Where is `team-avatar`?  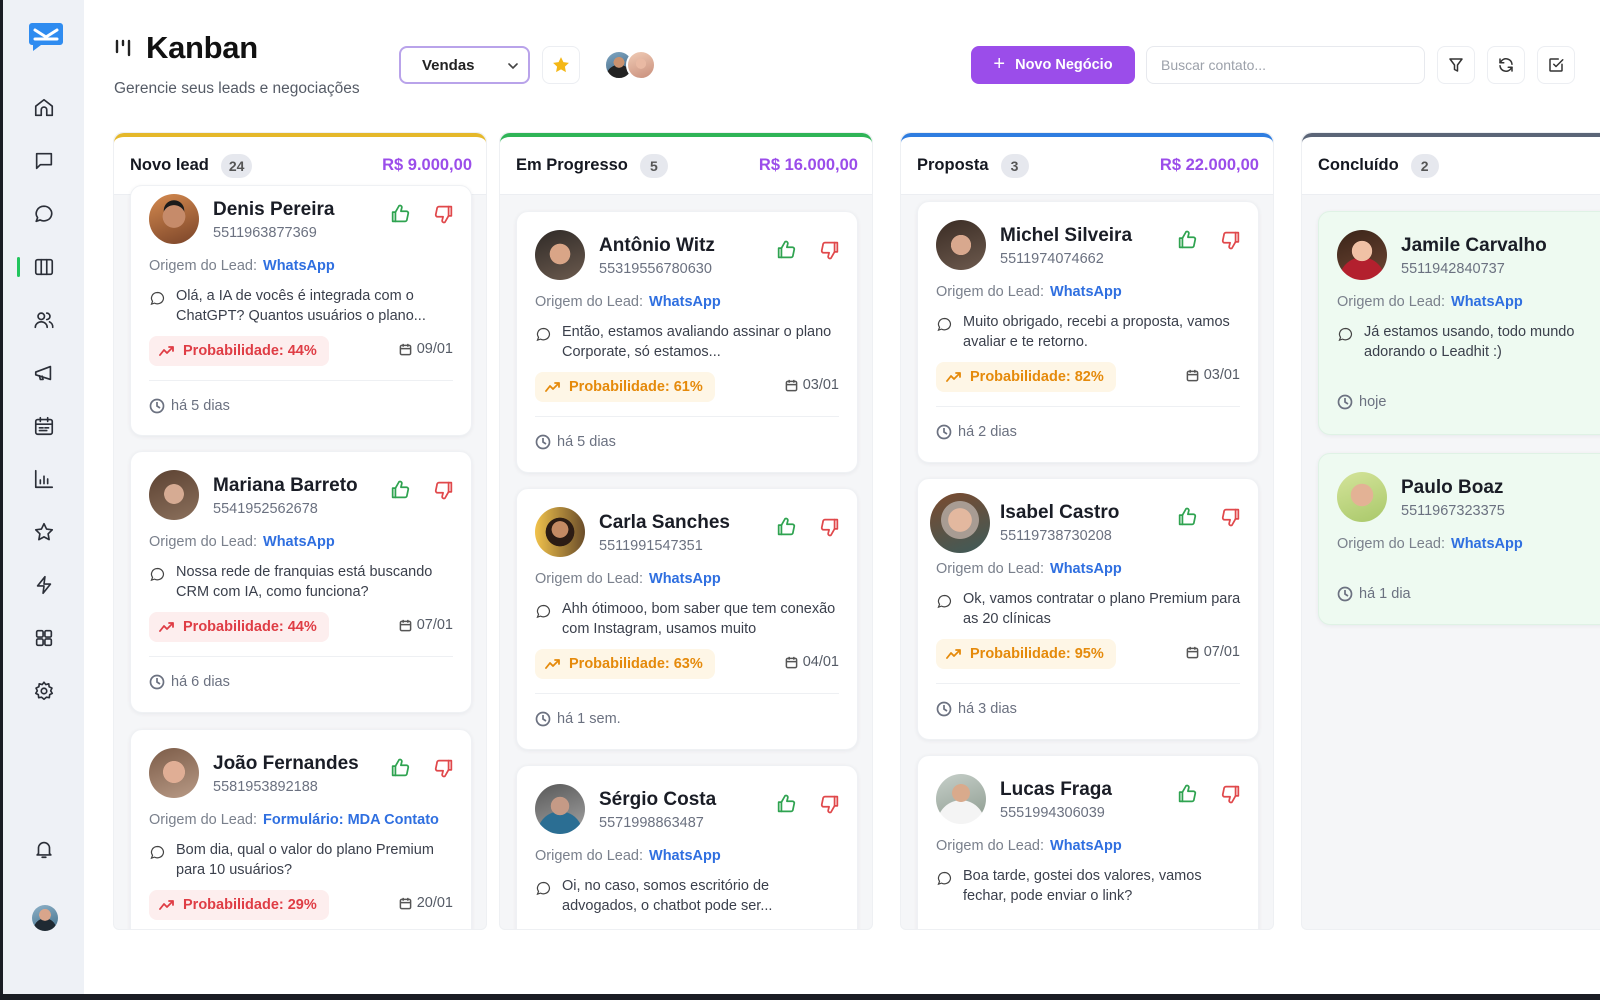
team-avatar is located at coordinates (641, 65).